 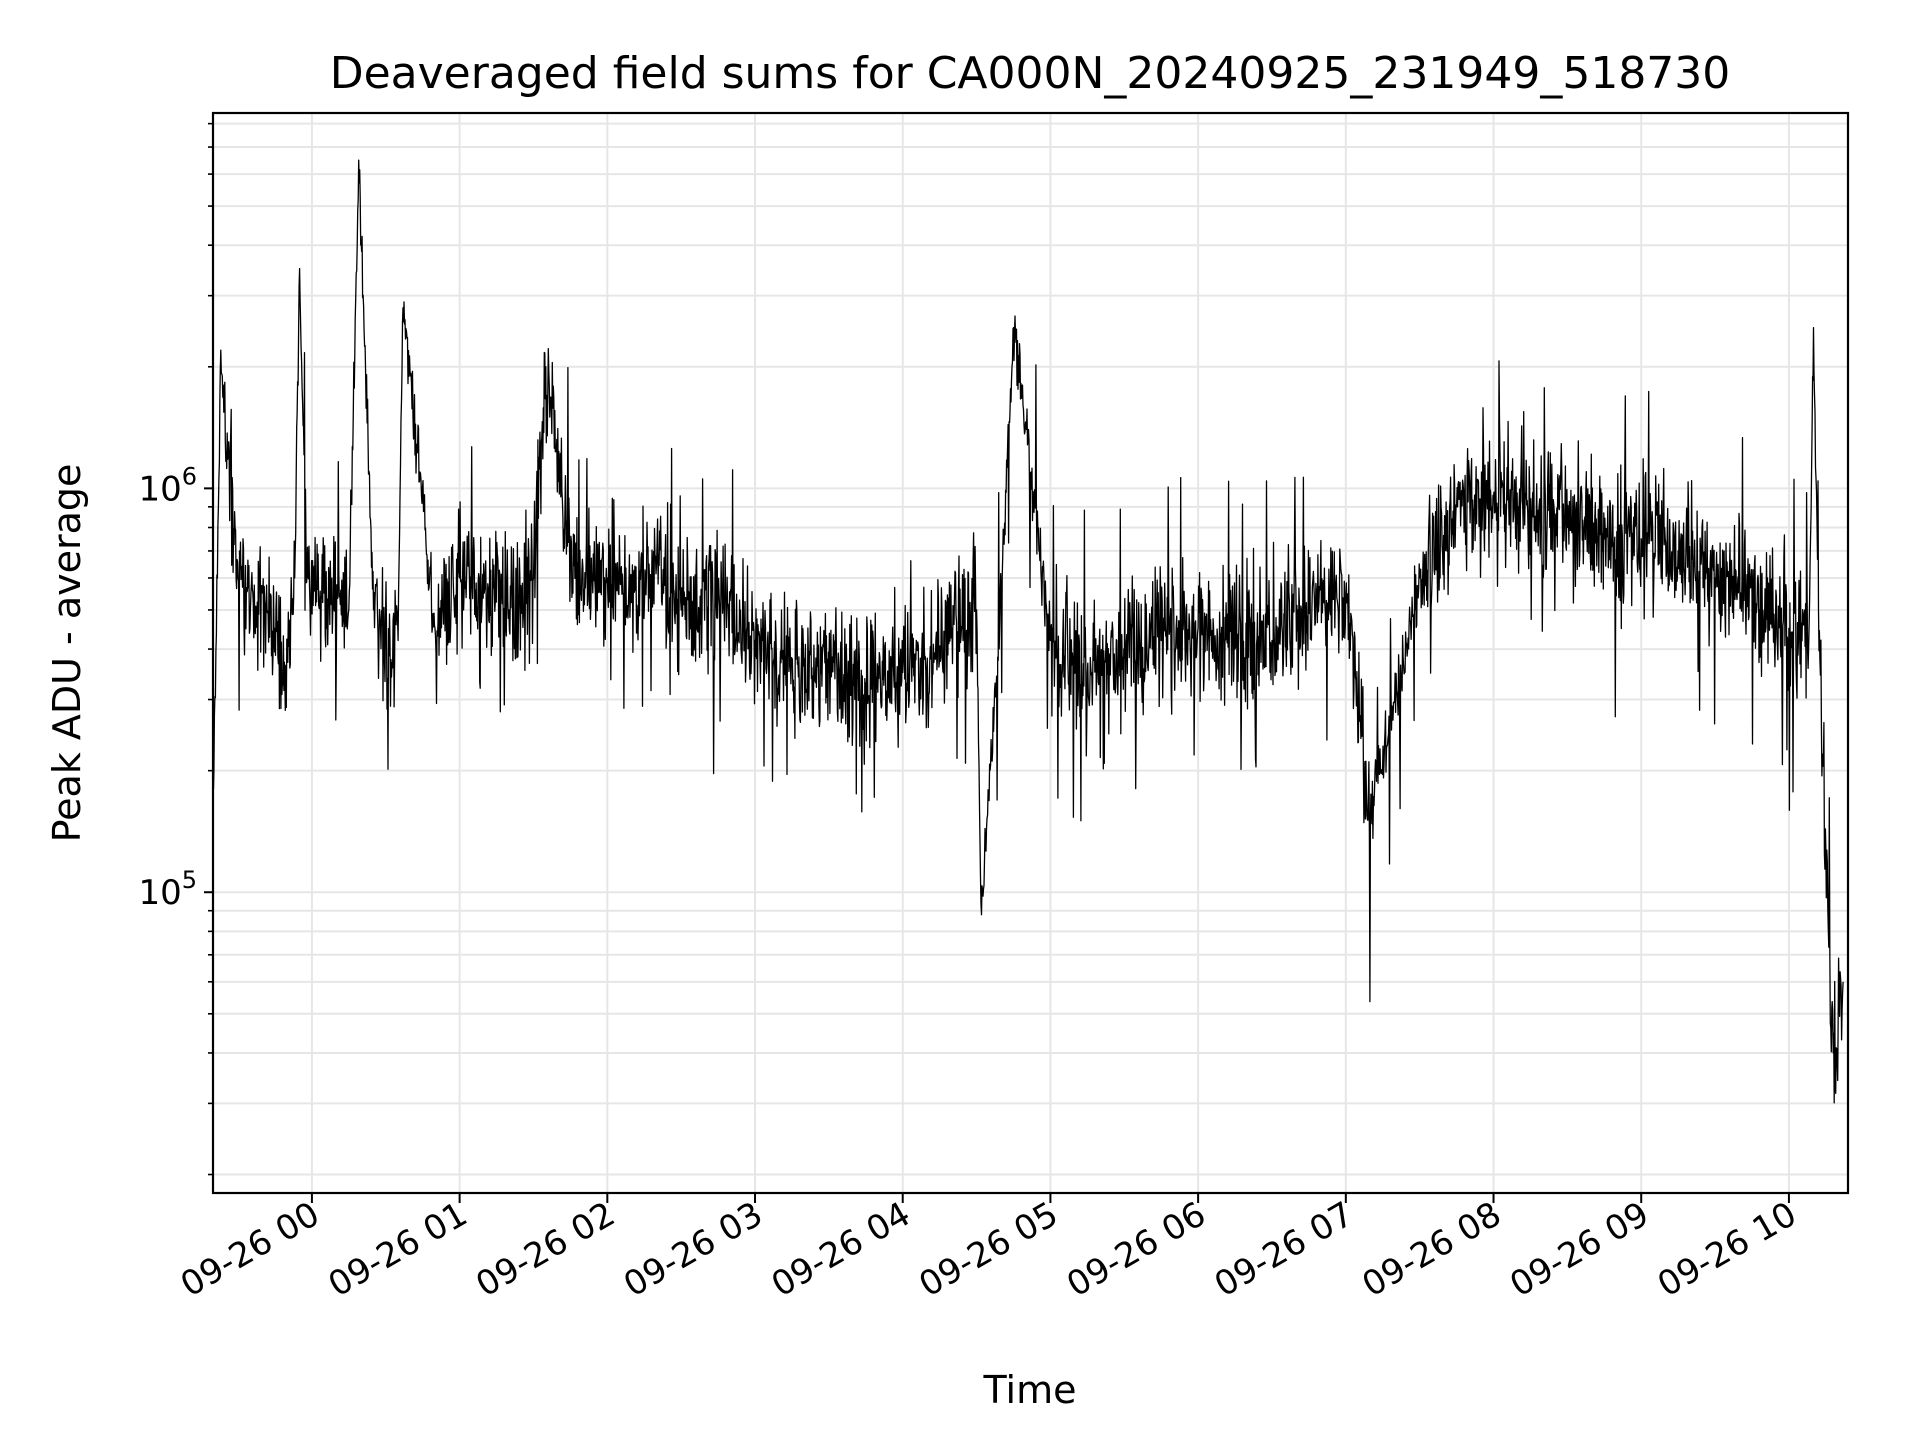 What do you see at coordinates (67, 653) in the screenshot?
I see `y-axis-label: Peak ADU - average` at bounding box center [67, 653].